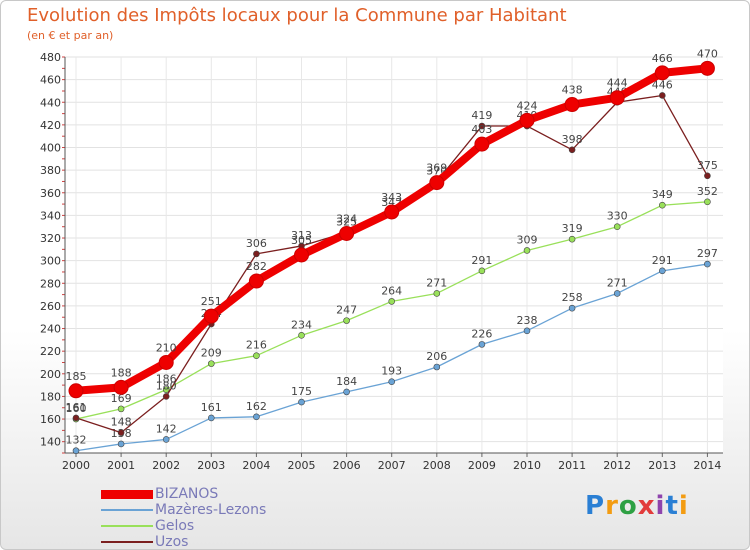  I want to click on y-tick-label: 220, so click(50, 351).